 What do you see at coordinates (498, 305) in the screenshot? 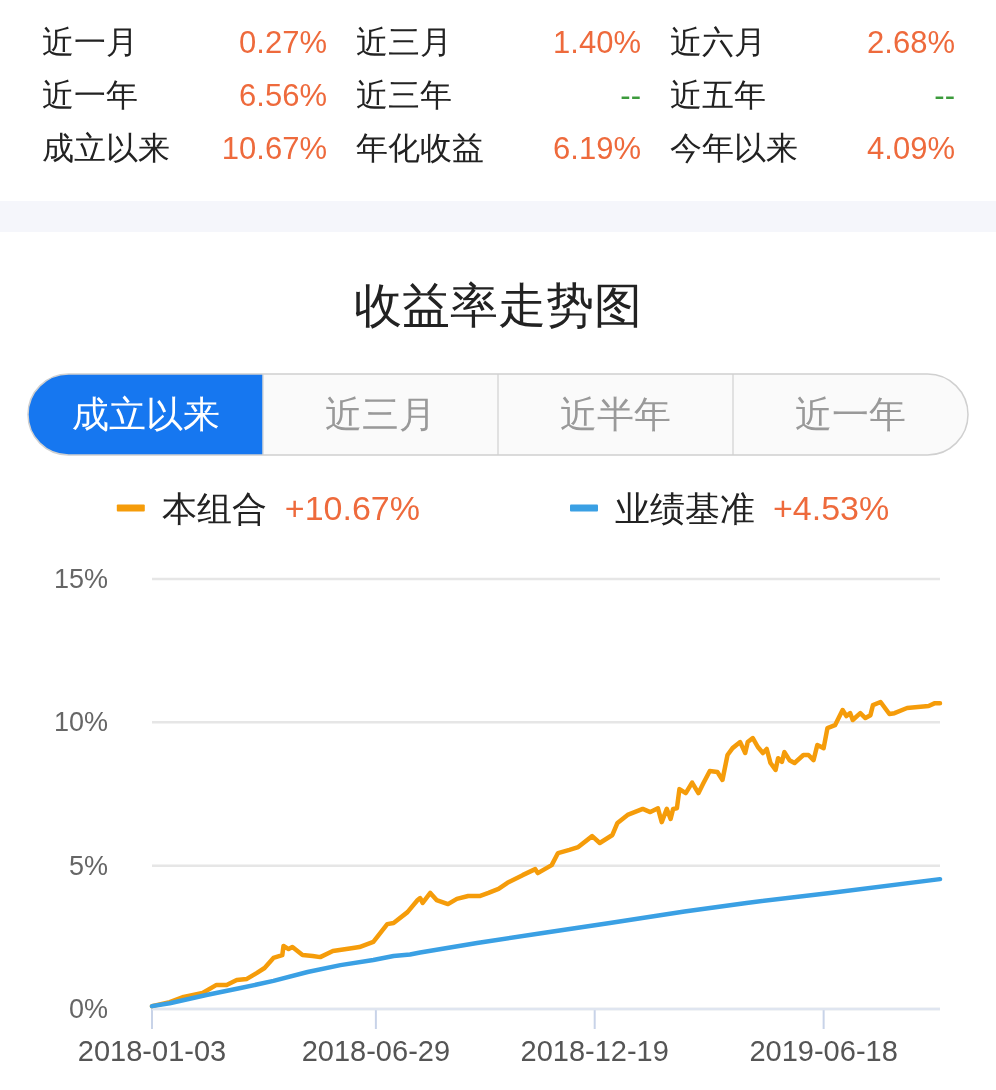
I see `chart-title: 收益率走势图` at bounding box center [498, 305].